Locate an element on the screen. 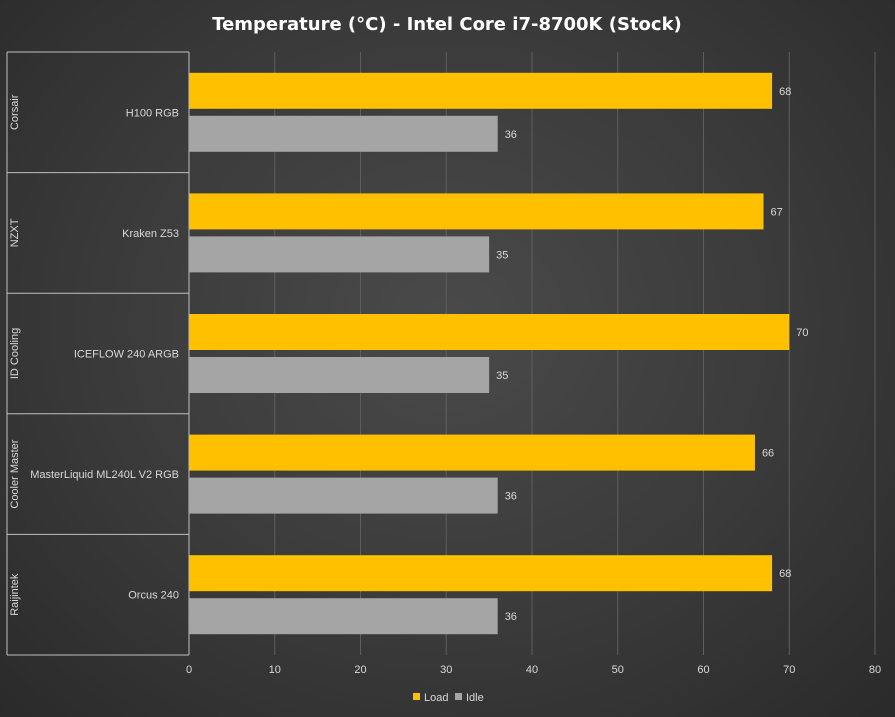 The image size is (895, 717). legend: Load Idle is located at coordinates (448, 698).